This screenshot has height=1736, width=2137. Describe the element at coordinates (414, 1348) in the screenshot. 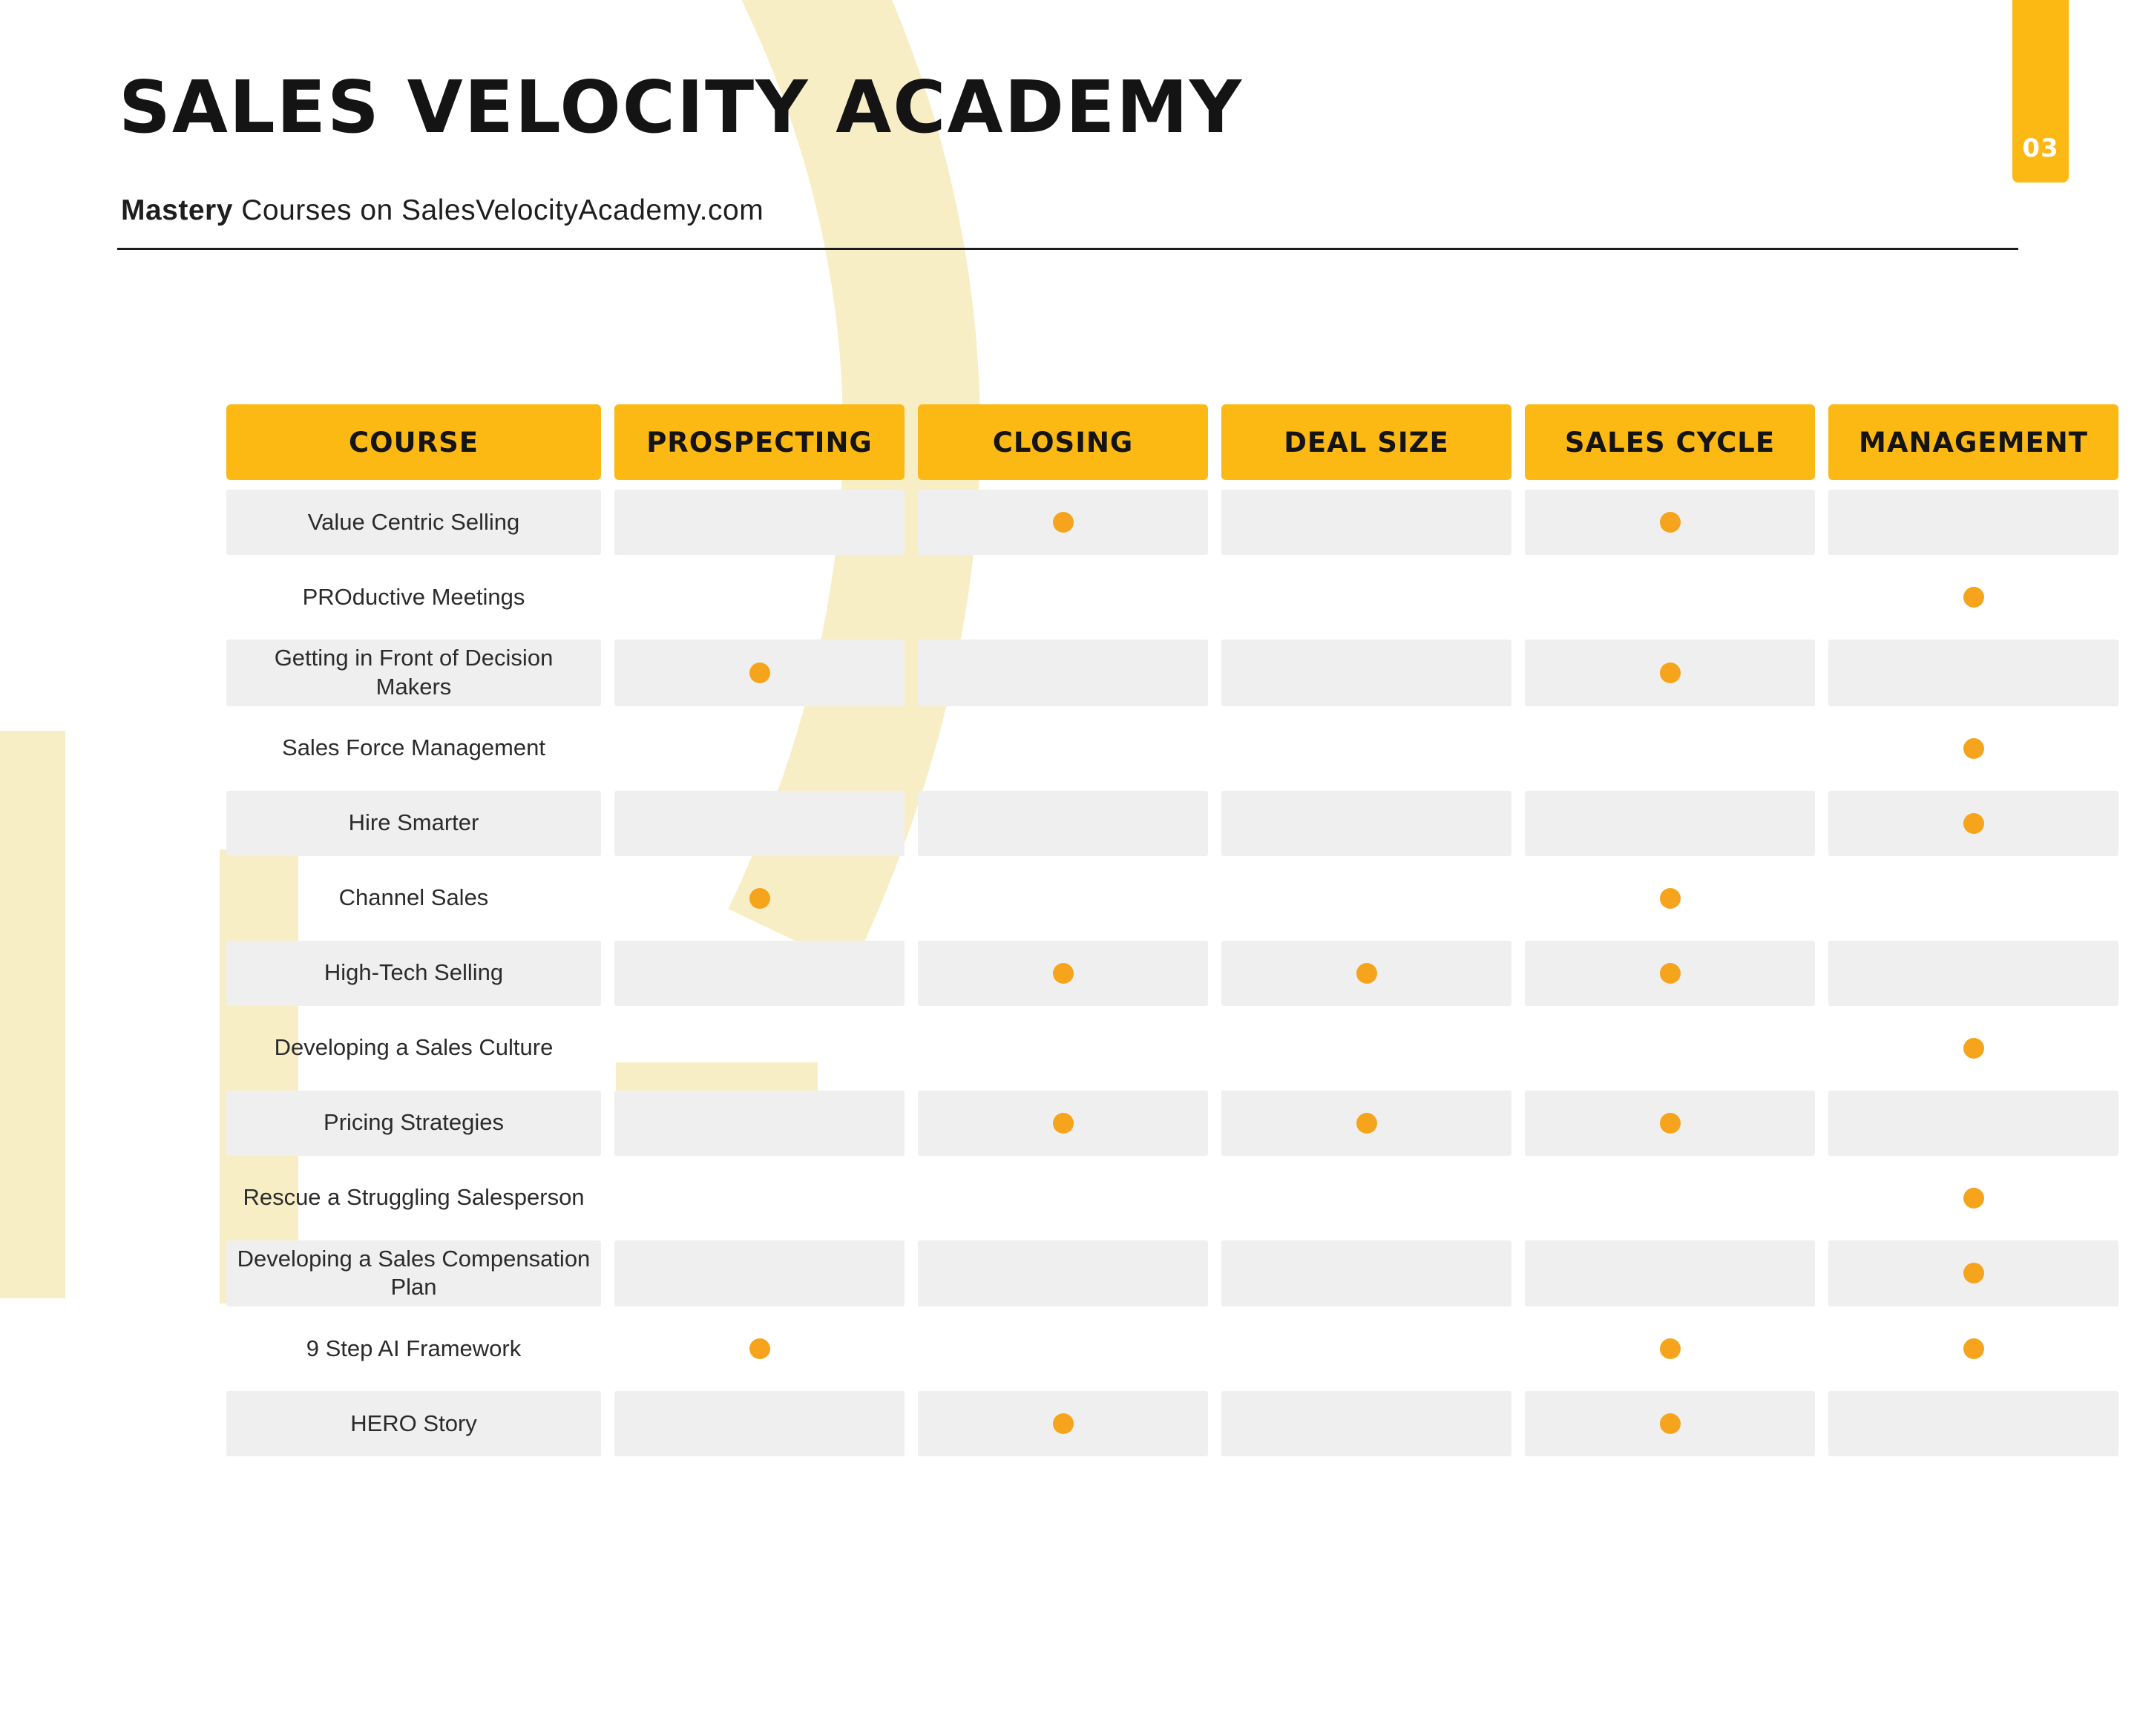

I see `course-name-cell: 9 Step AI Framework` at that location.